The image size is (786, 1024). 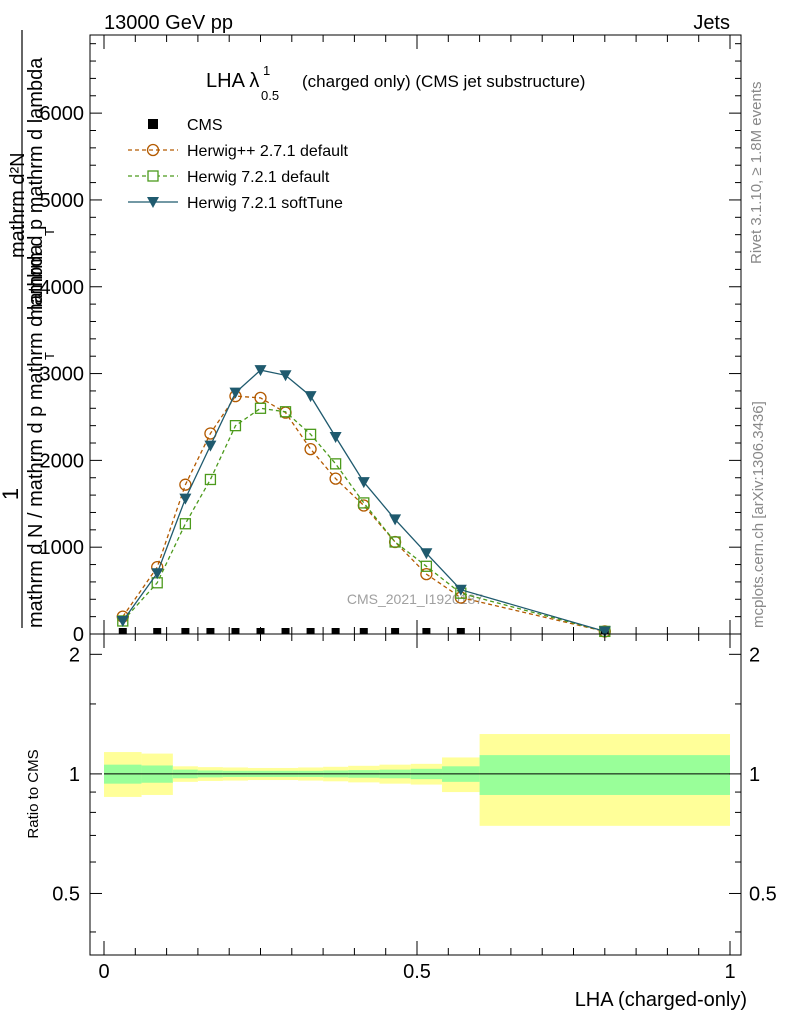 What do you see at coordinates (754, 655) in the screenshot?
I see `ratio-y-tick-label-right: 2` at bounding box center [754, 655].